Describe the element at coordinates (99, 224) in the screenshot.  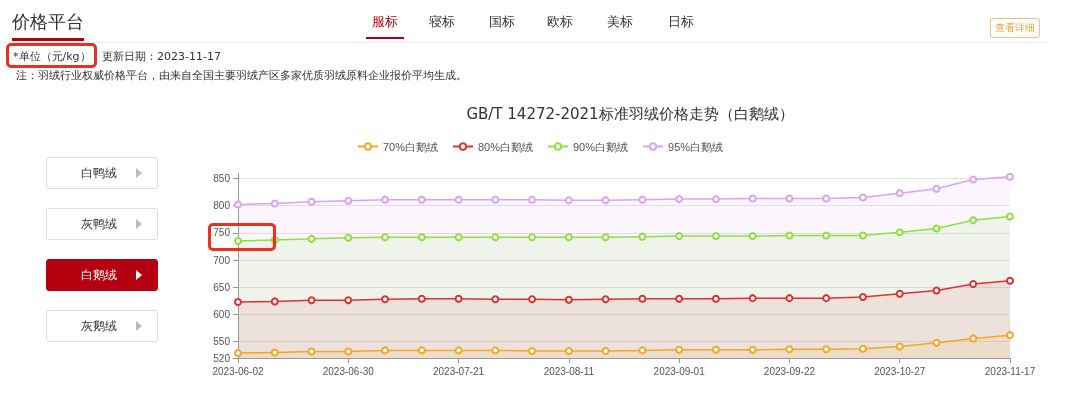
I see `text: 灰鸭绒` at that location.